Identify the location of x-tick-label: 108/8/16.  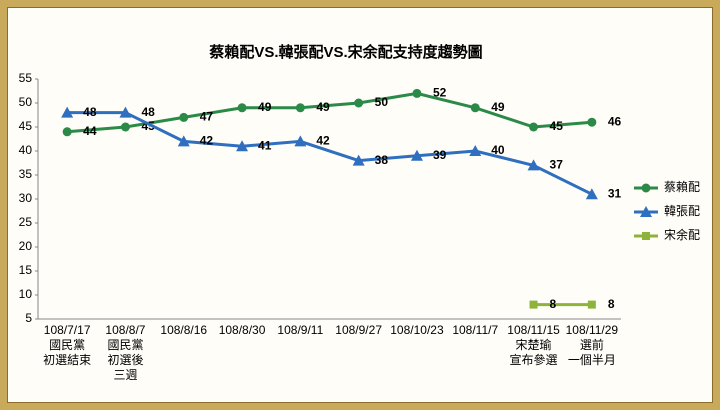
(183, 330).